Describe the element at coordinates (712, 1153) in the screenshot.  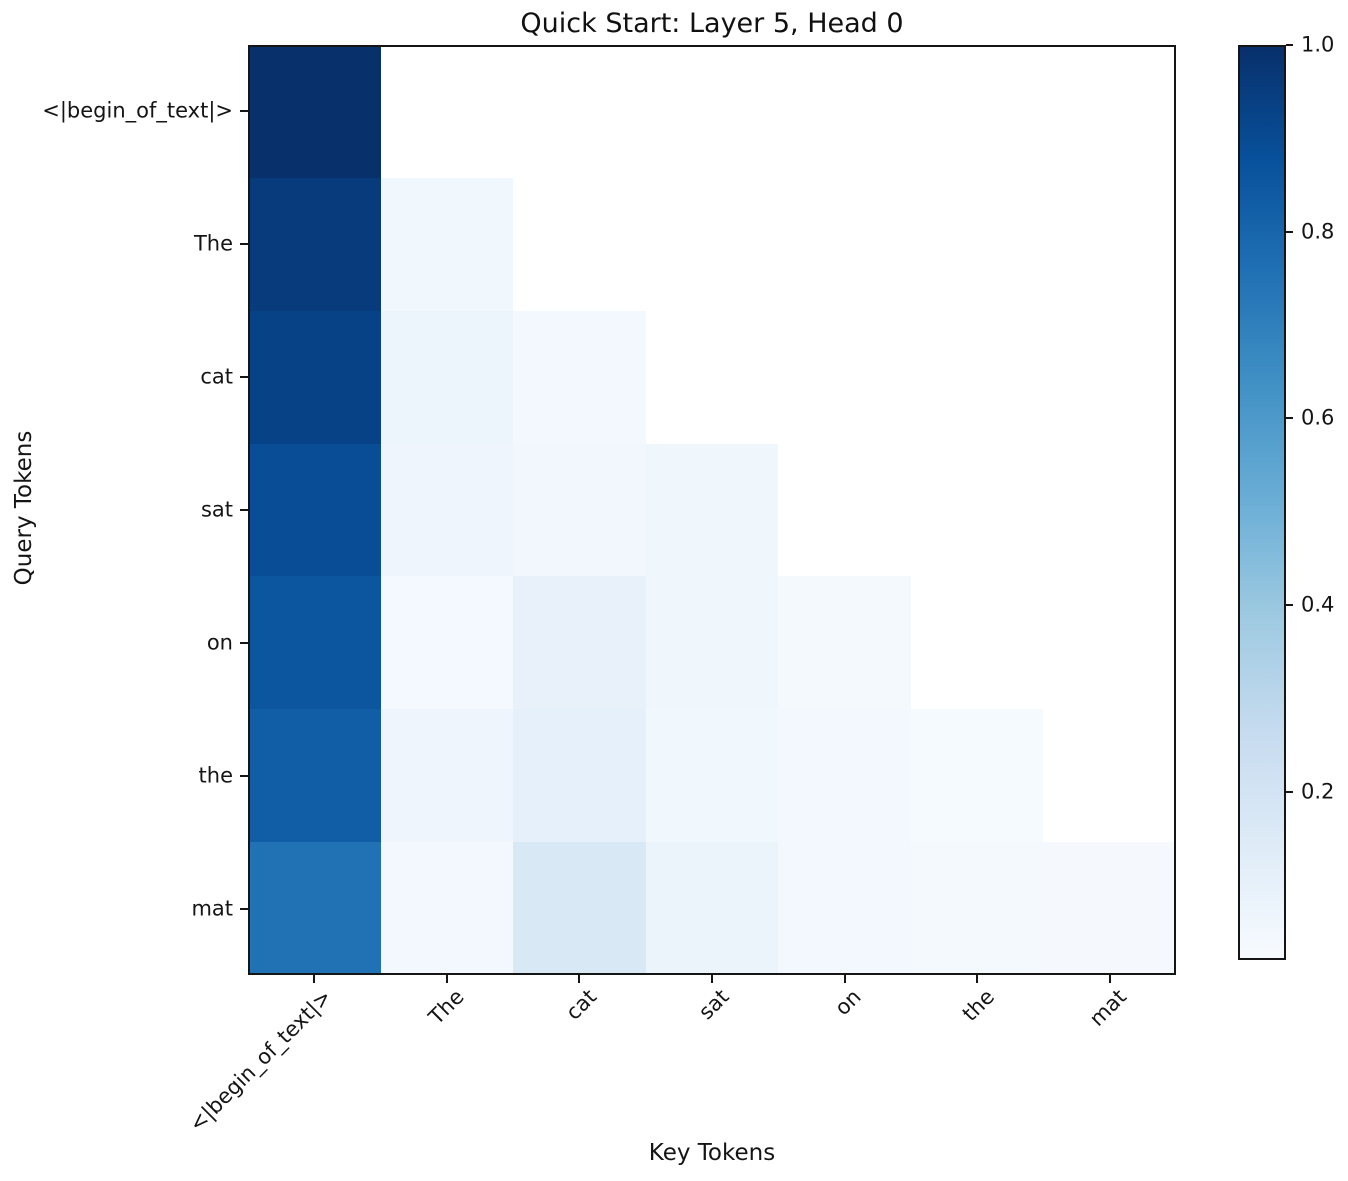
I see `x-axis-label: Key Tokens` at that location.